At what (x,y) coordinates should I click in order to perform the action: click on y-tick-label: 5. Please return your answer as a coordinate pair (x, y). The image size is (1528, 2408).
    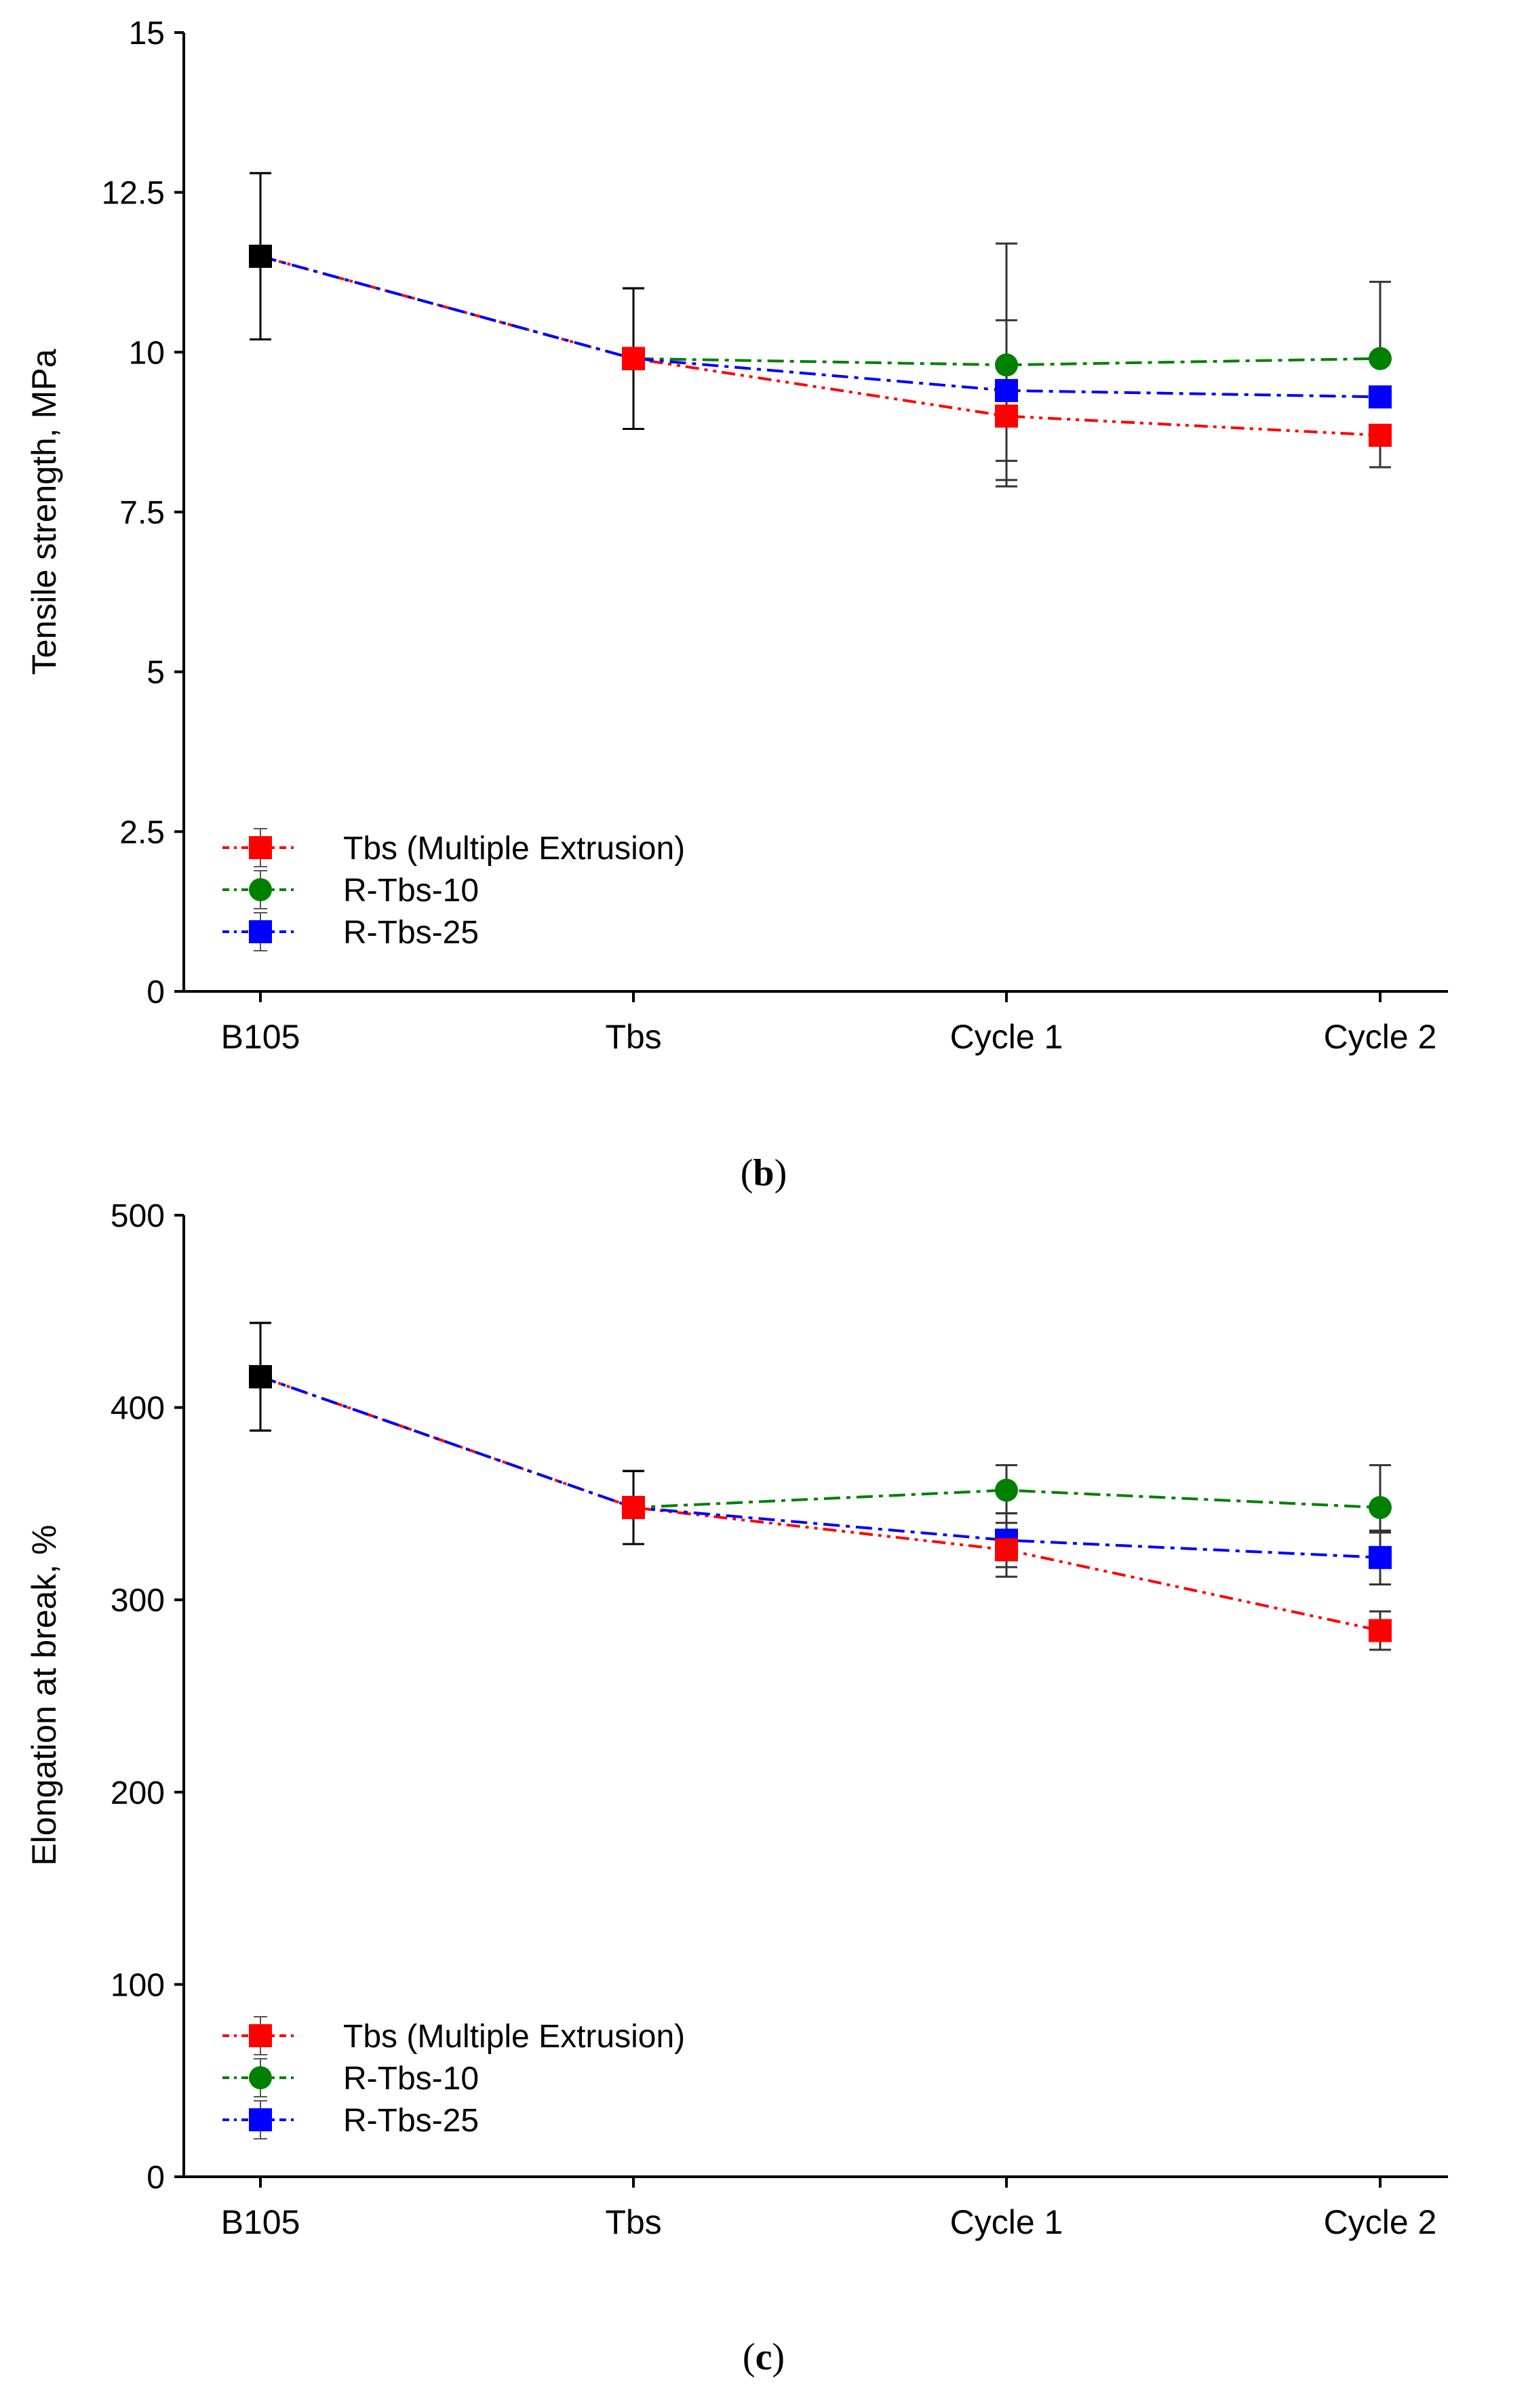
    Looking at the image, I should click on (155, 673).